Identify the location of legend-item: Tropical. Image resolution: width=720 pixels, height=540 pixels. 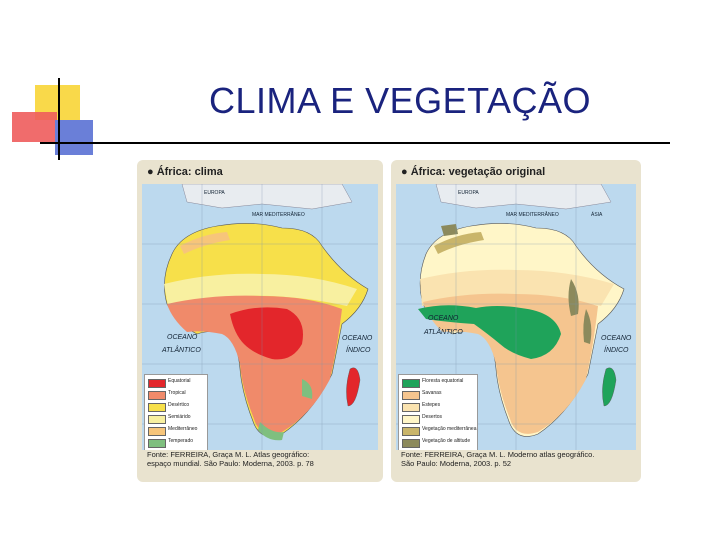
(178, 395).